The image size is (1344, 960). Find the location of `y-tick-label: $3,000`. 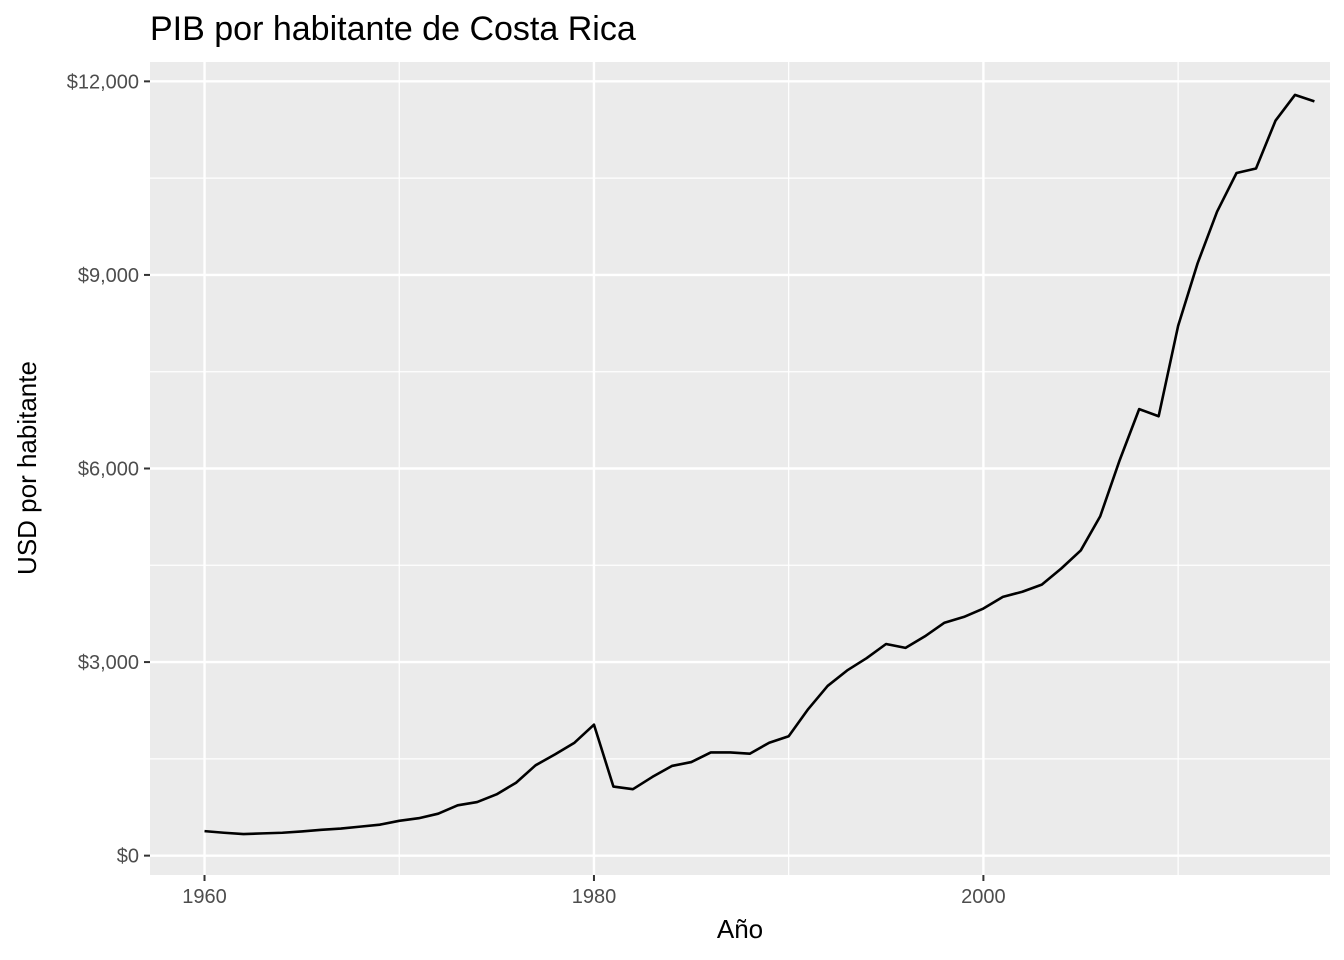

y-tick-label: $3,000 is located at coordinates (108, 663).